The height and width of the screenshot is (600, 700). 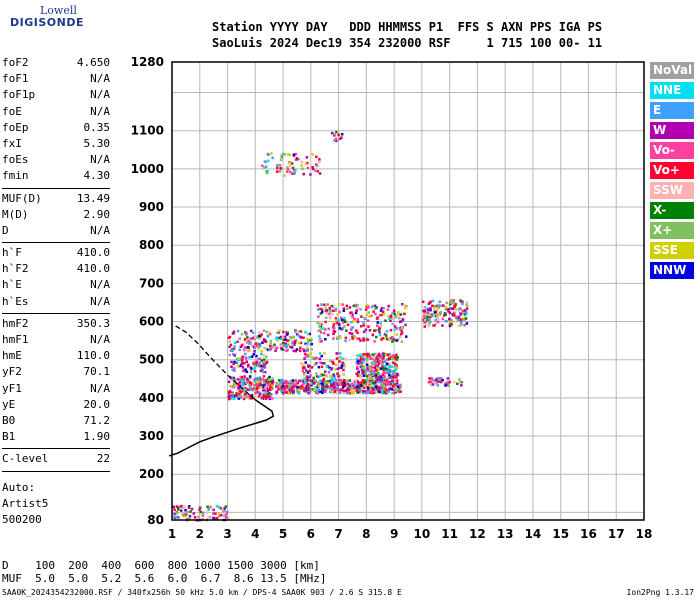 I want to click on param-label: yE, so click(x=9, y=404).